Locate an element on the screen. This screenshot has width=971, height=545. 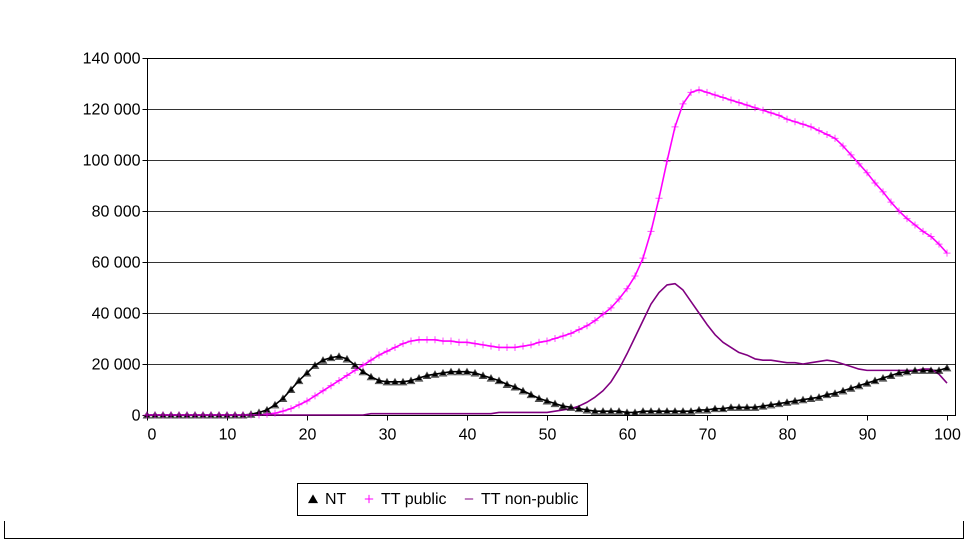
x-tick-label: 80 is located at coordinates (787, 435).